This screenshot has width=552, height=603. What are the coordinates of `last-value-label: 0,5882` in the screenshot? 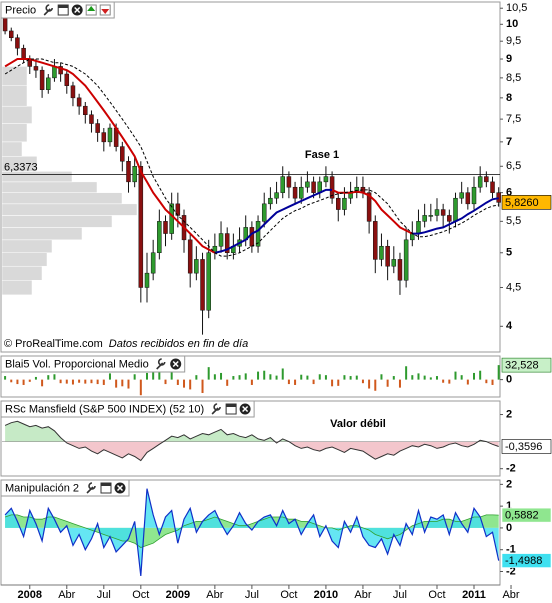 It's located at (522, 516).